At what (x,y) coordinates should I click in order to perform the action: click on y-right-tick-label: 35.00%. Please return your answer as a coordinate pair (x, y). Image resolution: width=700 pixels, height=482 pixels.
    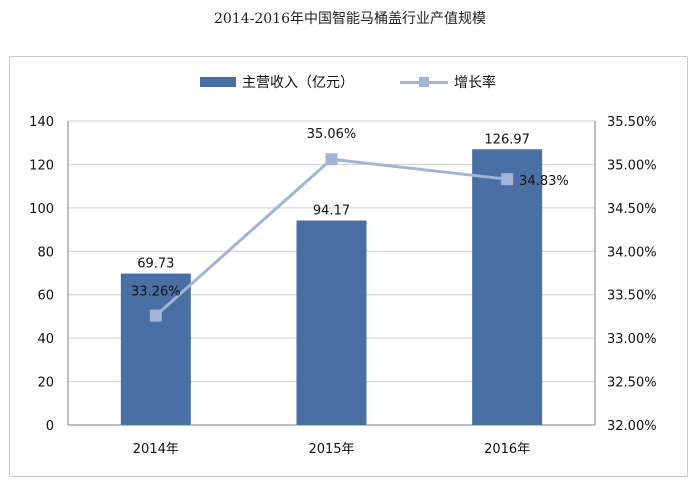
    Looking at the image, I should click on (632, 165).